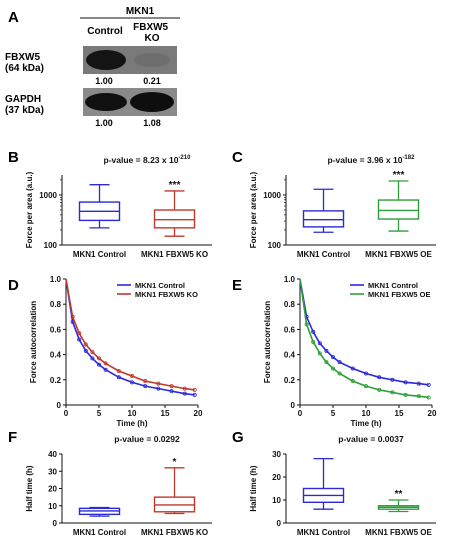  Describe the element at coordinates (238, 437) in the screenshot. I see `panel-letter-g: G` at that location.